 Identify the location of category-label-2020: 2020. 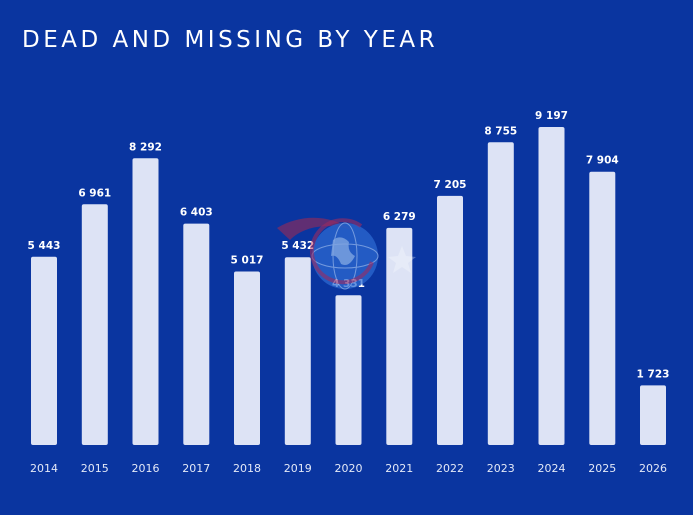
(349, 468).